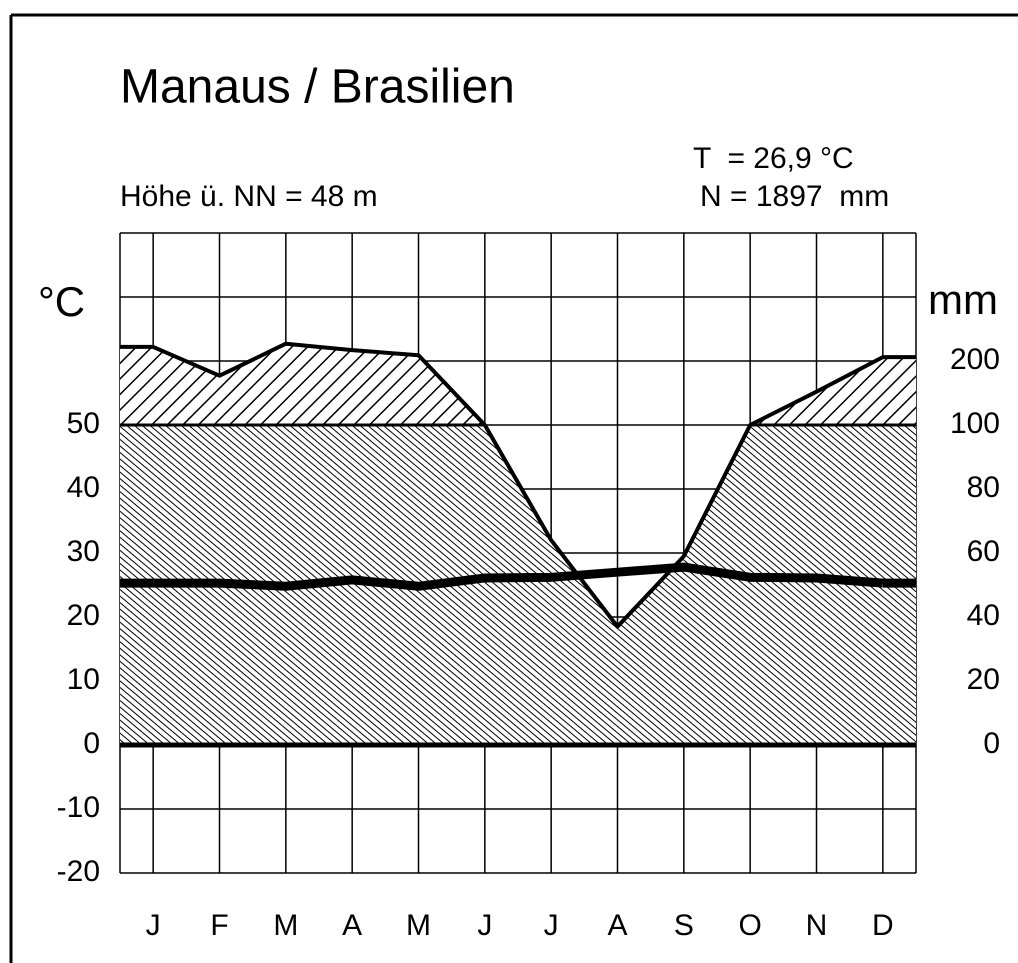  Describe the element at coordinates (975, 359) in the screenshot. I see `y2-tick-label: 200` at that location.